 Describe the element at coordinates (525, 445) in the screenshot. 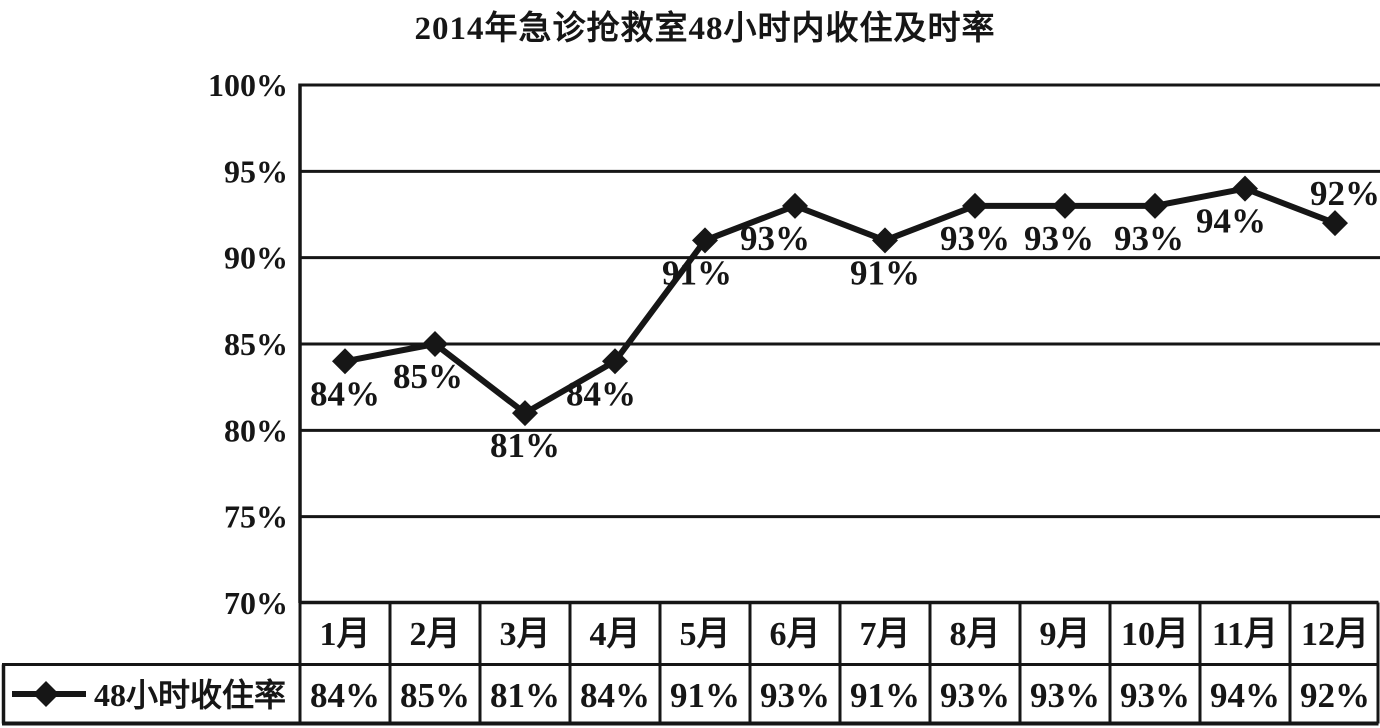

I see `data-point-label: 81%` at that location.